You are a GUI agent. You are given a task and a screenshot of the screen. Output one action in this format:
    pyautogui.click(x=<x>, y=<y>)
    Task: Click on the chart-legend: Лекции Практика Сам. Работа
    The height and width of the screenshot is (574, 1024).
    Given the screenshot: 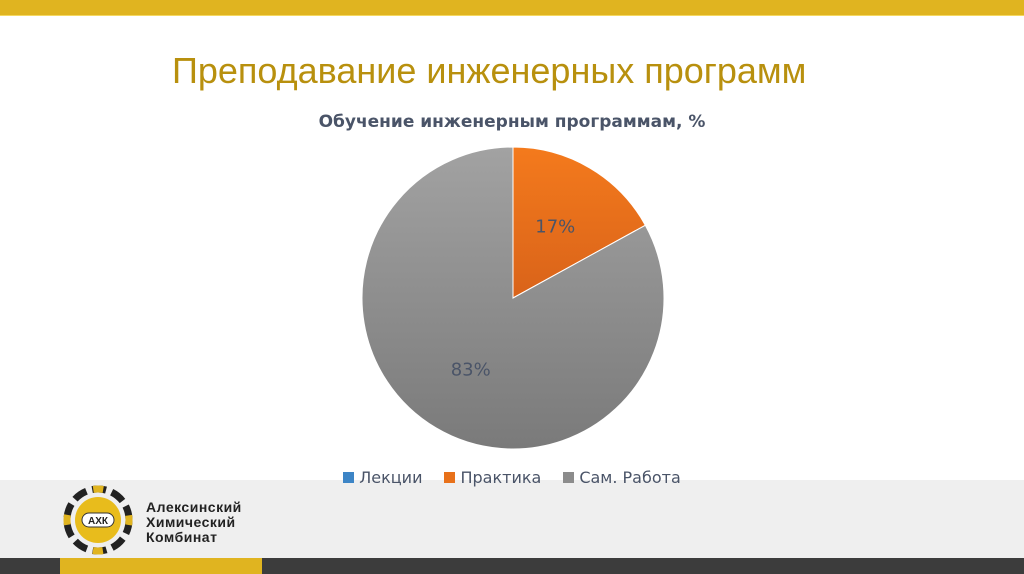 What is the action you would take?
    pyautogui.click(x=512, y=477)
    